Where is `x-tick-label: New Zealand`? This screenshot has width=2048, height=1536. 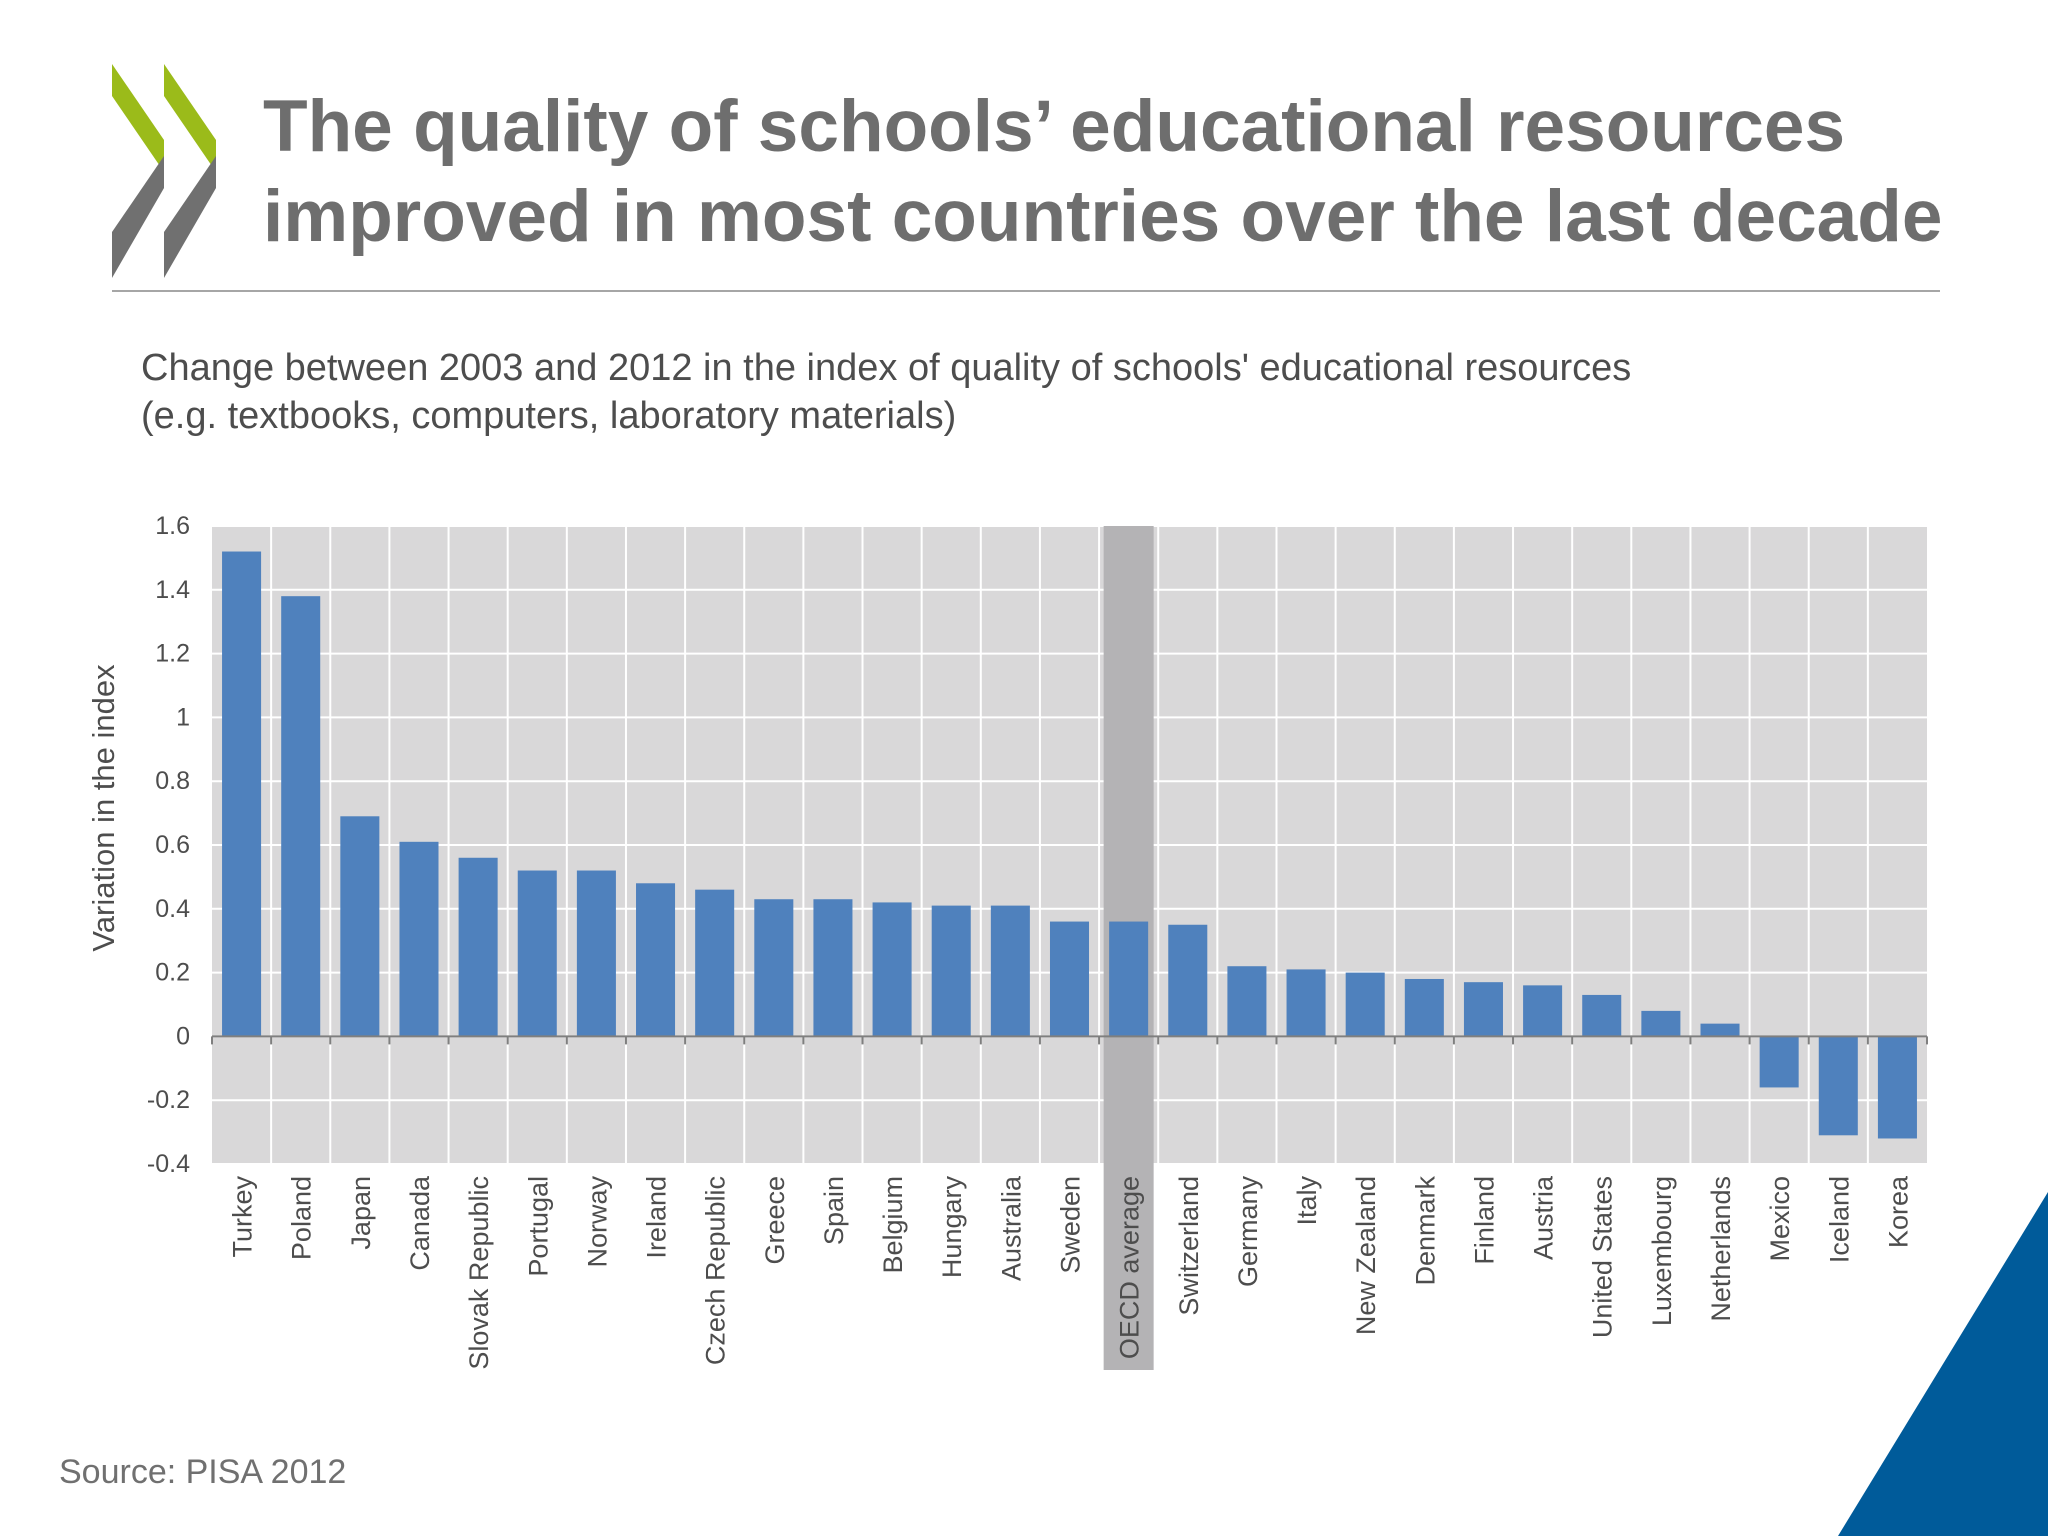 x-tick-label: New Zealand is located at coordinates (1366, 1255).